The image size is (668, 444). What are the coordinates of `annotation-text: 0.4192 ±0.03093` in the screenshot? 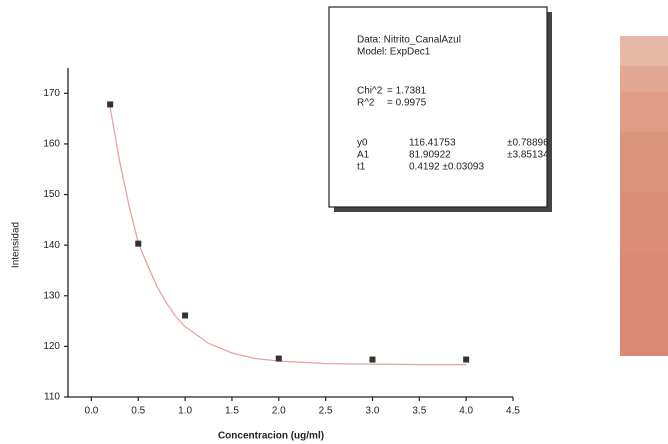 It's located at (446, 167).